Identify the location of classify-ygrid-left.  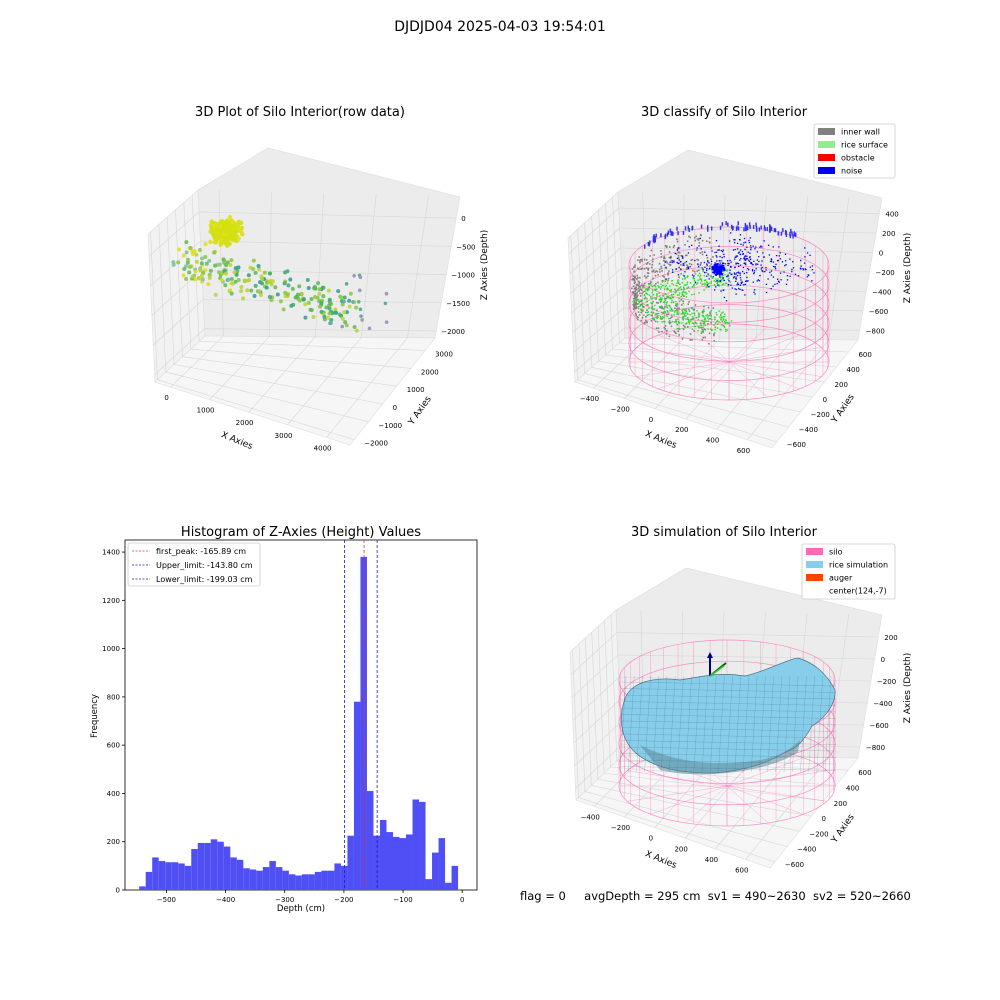
(602, 282).